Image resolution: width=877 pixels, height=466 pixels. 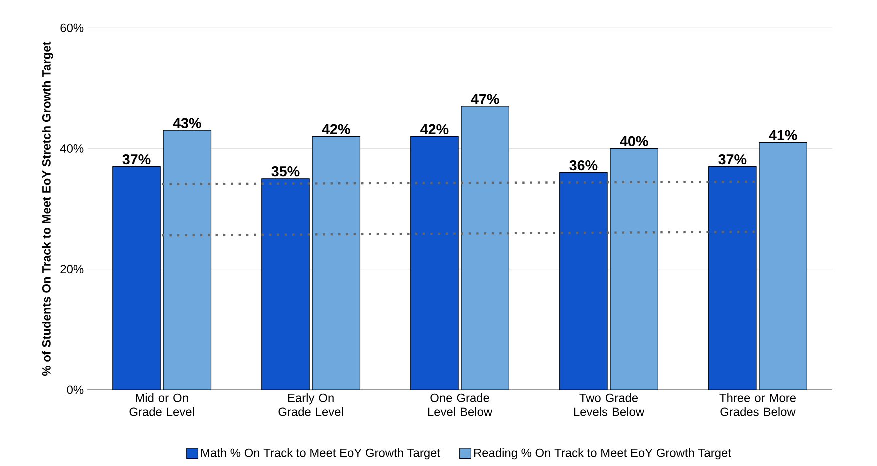 What do you see at coordinates (286, 171) in the screenshot?
I see `data-label: 35%` at bounding box center [286, 171].